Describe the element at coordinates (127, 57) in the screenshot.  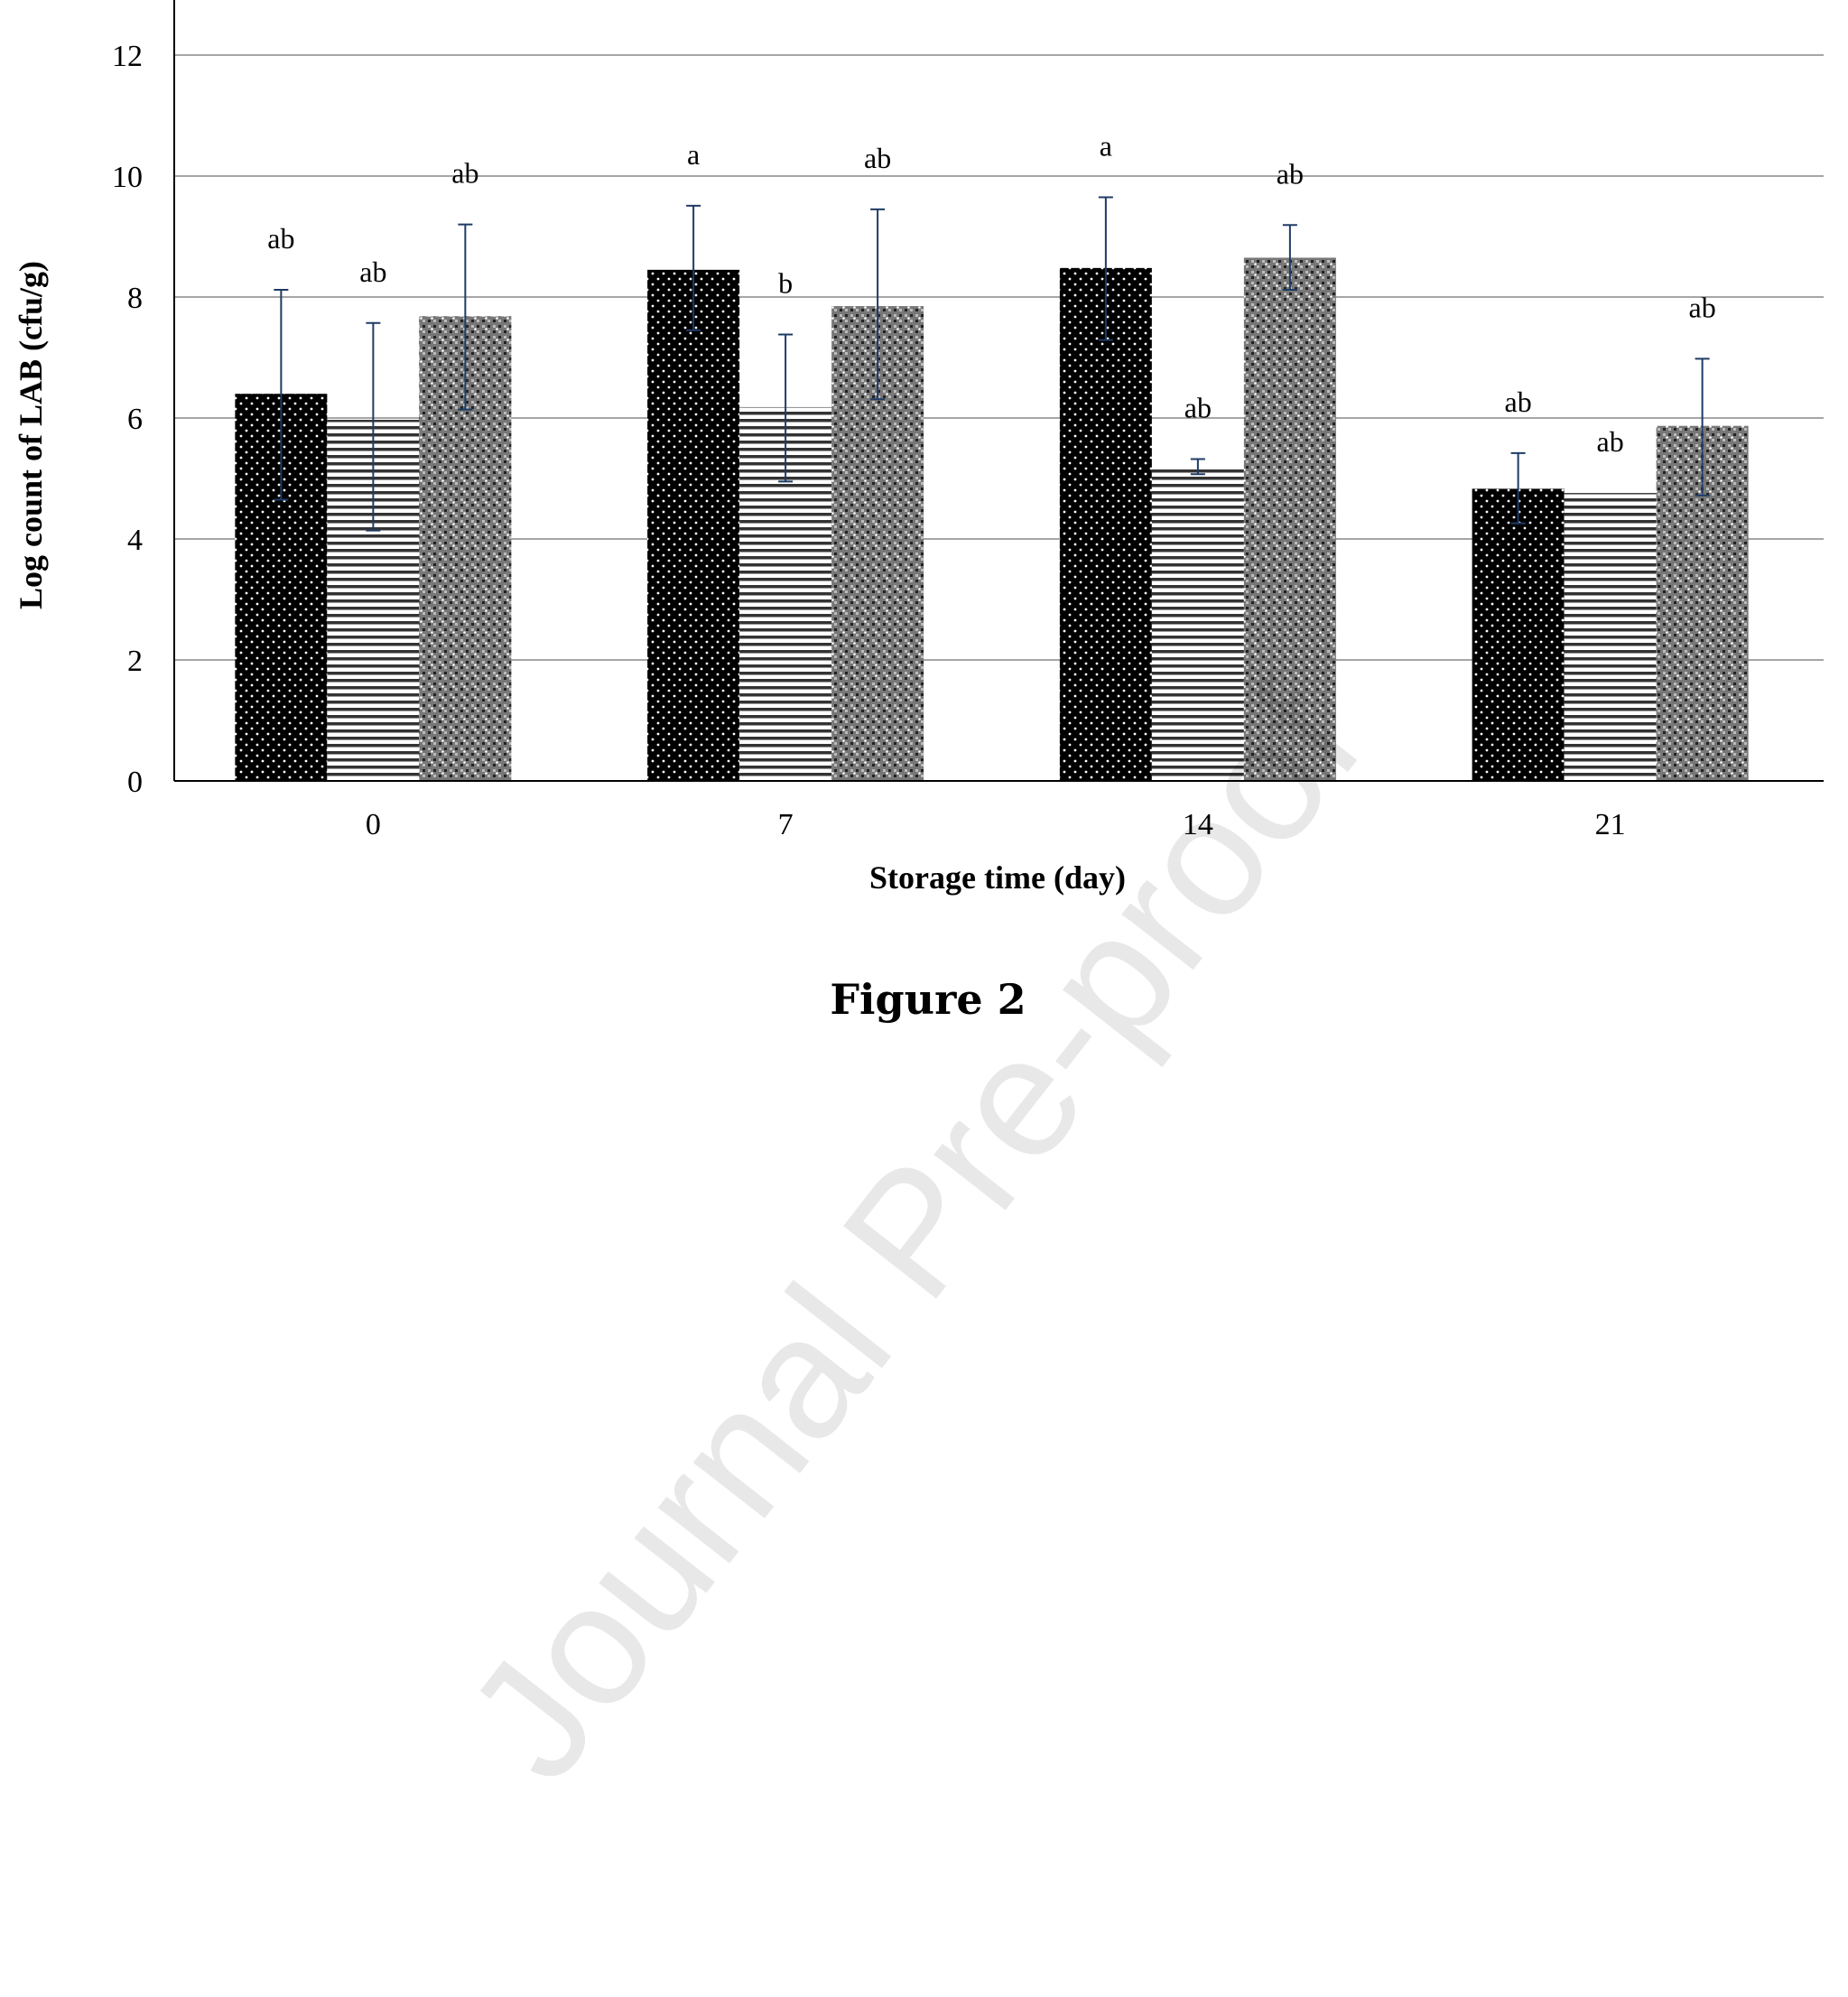
I see `y-tick-label: 12` at that location.